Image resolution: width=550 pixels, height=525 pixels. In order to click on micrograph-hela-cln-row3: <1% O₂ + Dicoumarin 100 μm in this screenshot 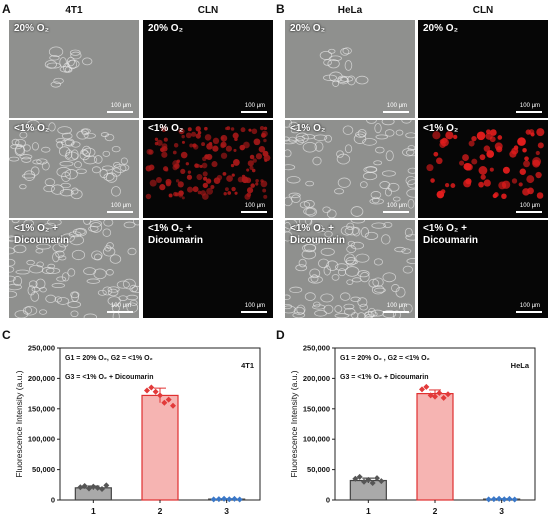, I will do `click(483, 269)`.